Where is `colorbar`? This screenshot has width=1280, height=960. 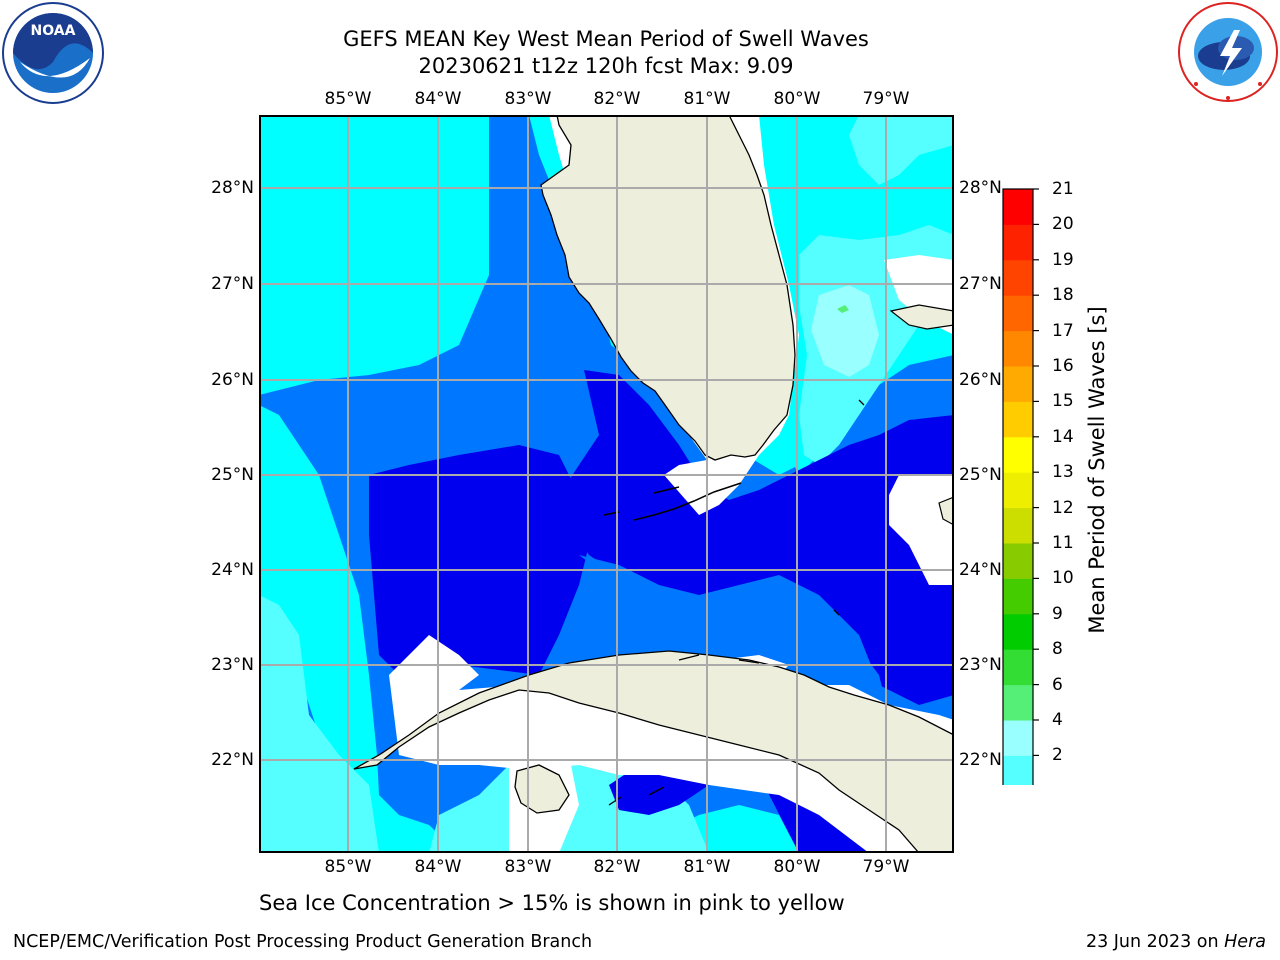
colorbar is located at coordinates (1020, 486).